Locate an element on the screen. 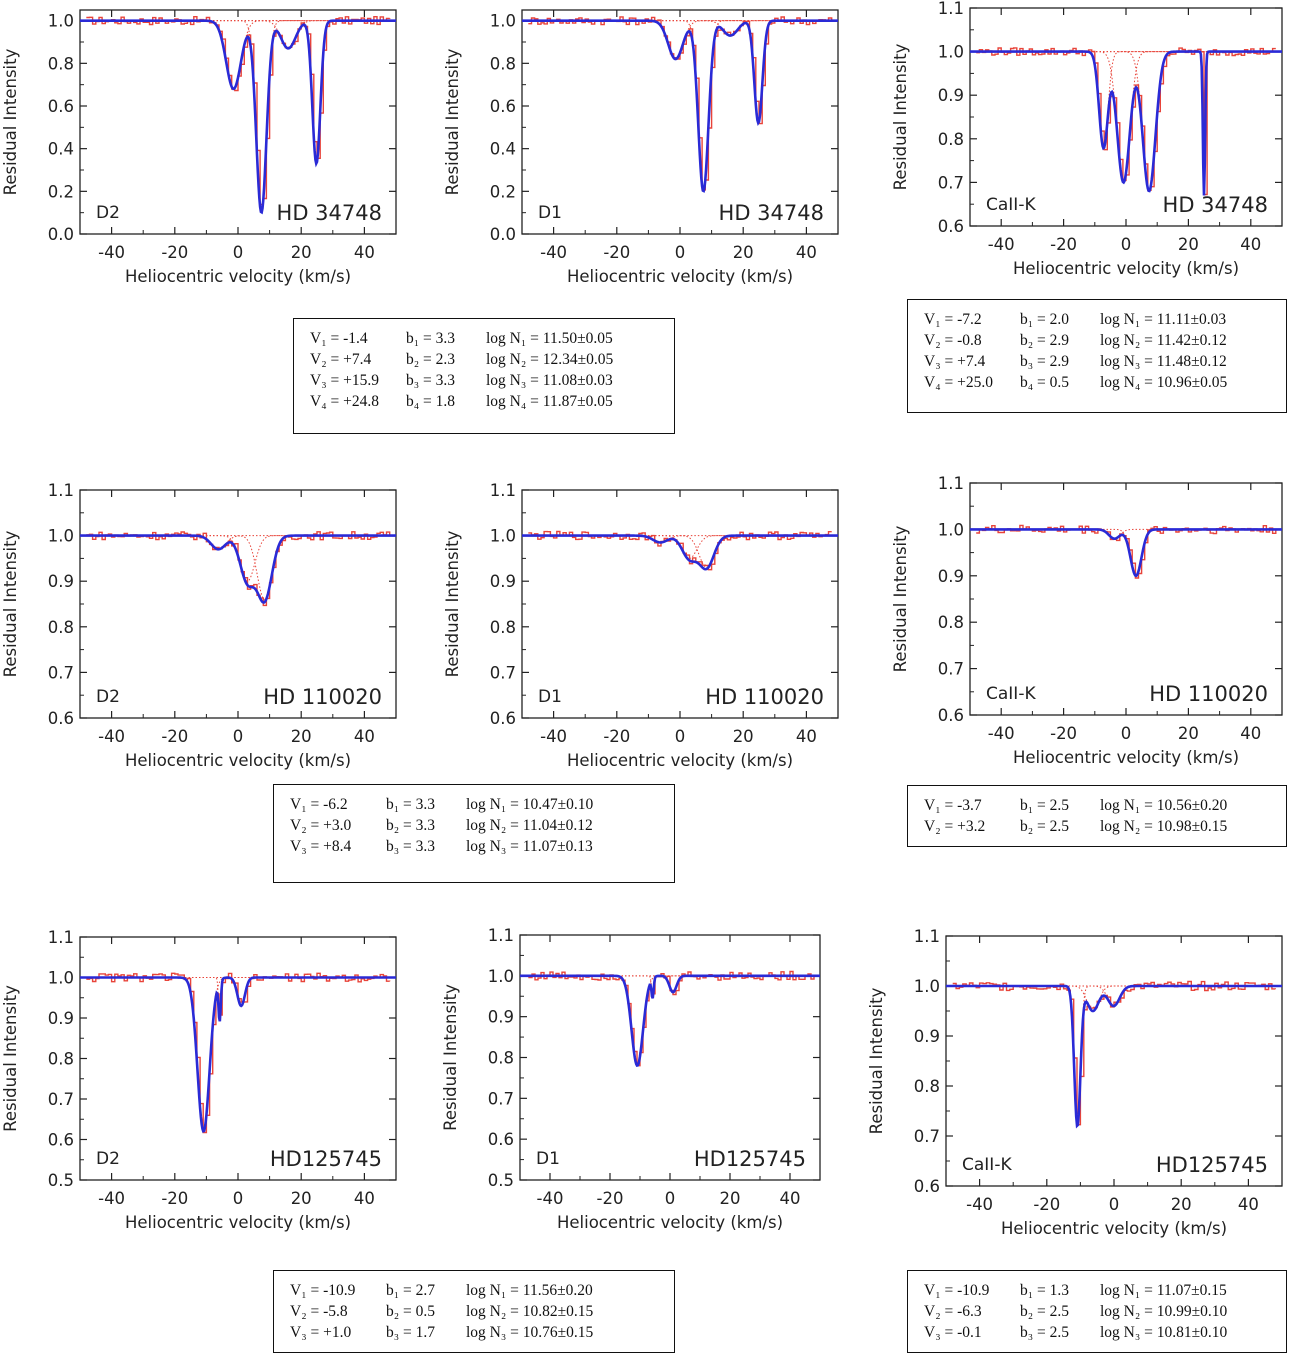  star-label: HD 34748 is located at coordinates (771, 213).